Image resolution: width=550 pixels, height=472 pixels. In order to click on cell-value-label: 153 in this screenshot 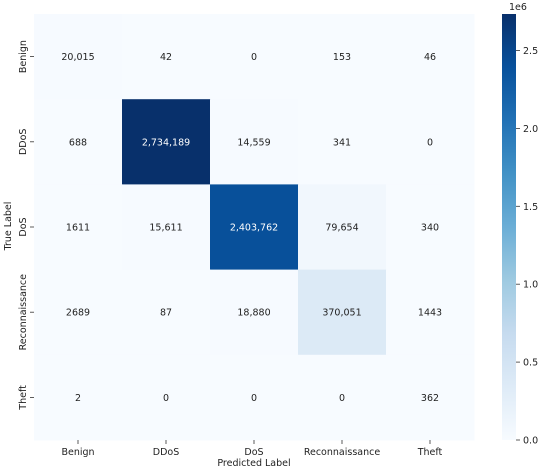, I will do `click(342, 57)`.